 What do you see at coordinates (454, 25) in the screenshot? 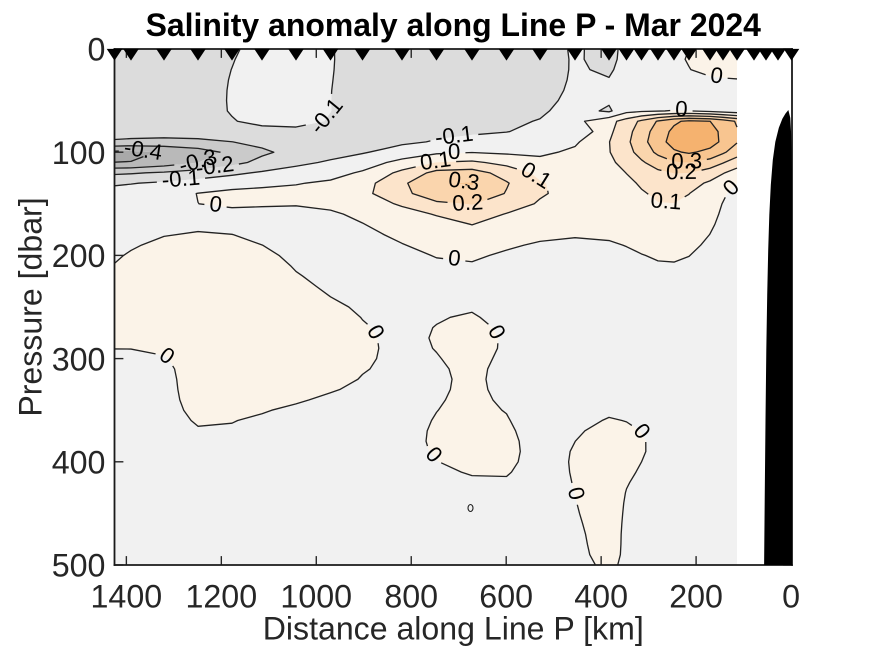
I see `svg-text:Salinity anomaly along Line P: Salinity anomaly along Line P - Mar 2024` at bounding box center [454, 25].